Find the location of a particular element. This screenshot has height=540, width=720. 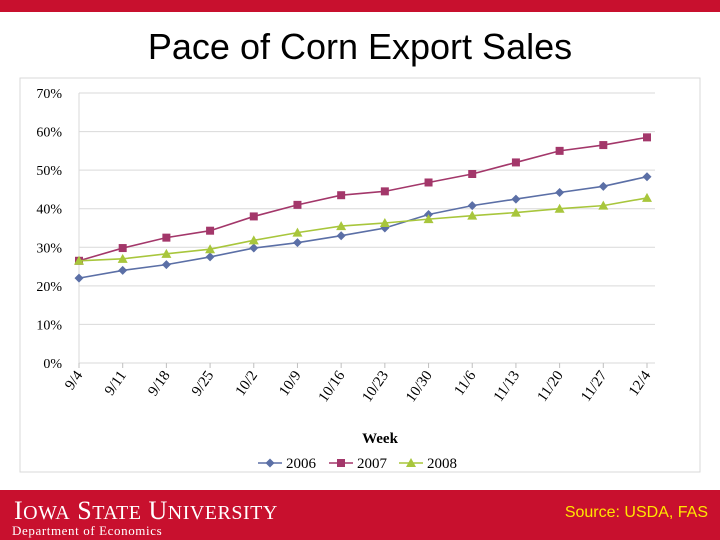

source-note: Source: USDA, FAS is located at coordinates (636, 512).